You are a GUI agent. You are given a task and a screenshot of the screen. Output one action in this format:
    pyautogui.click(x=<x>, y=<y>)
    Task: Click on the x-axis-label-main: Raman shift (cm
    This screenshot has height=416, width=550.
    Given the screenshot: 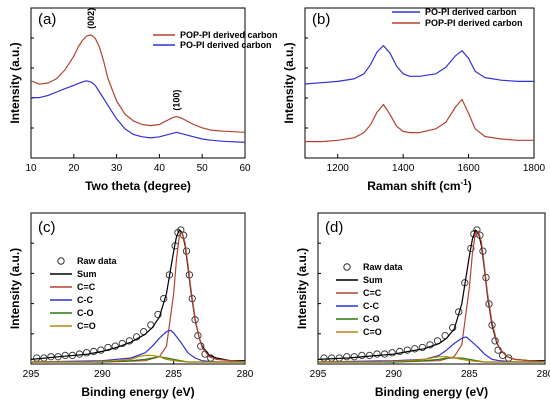 What is the action you would take?
    pyautogui.click(x=413, y=186)
    